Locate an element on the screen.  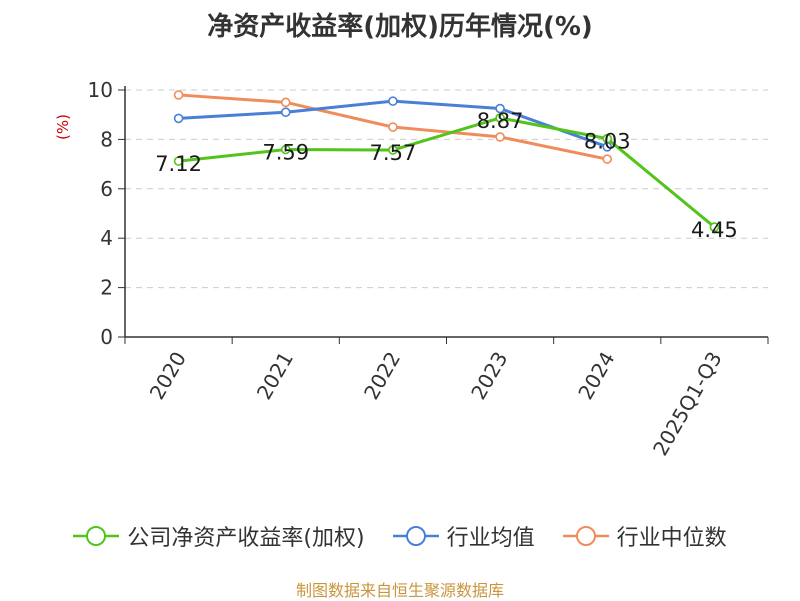
data-label: 7.57 is located at coordinates (393, 153).